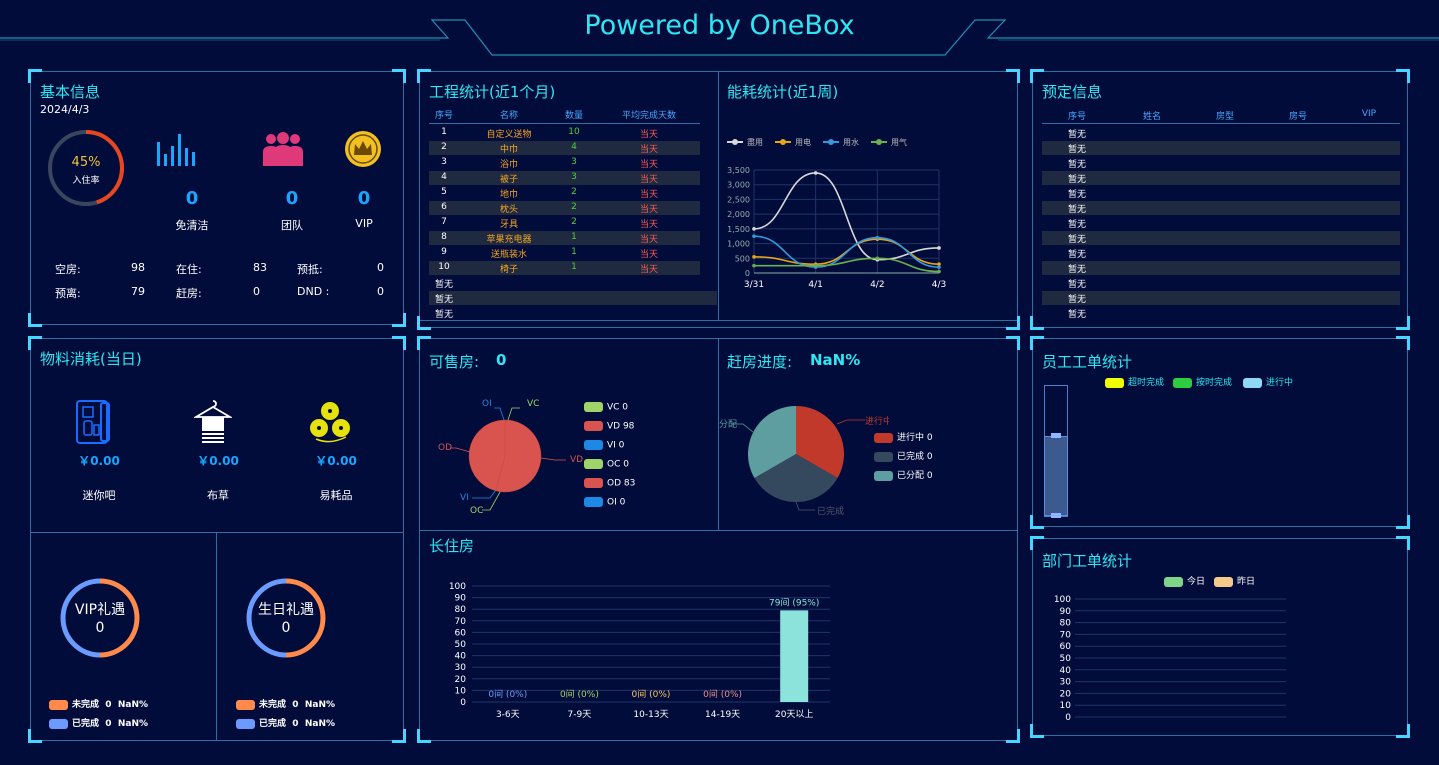  What do you see at coordinates (580, 715) in the screenshot?
I see `longstay-xtick: 7-9天` at bounding box center [580, 715].